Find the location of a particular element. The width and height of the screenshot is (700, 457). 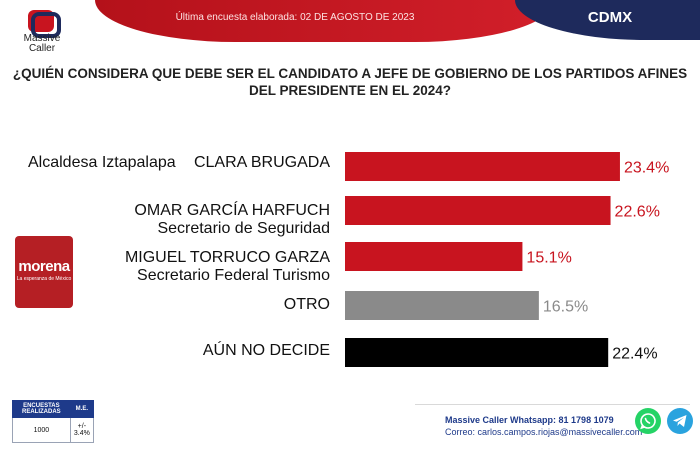

morena-logo-tagline: La esperanza de México is located at coordinates (44, 279).